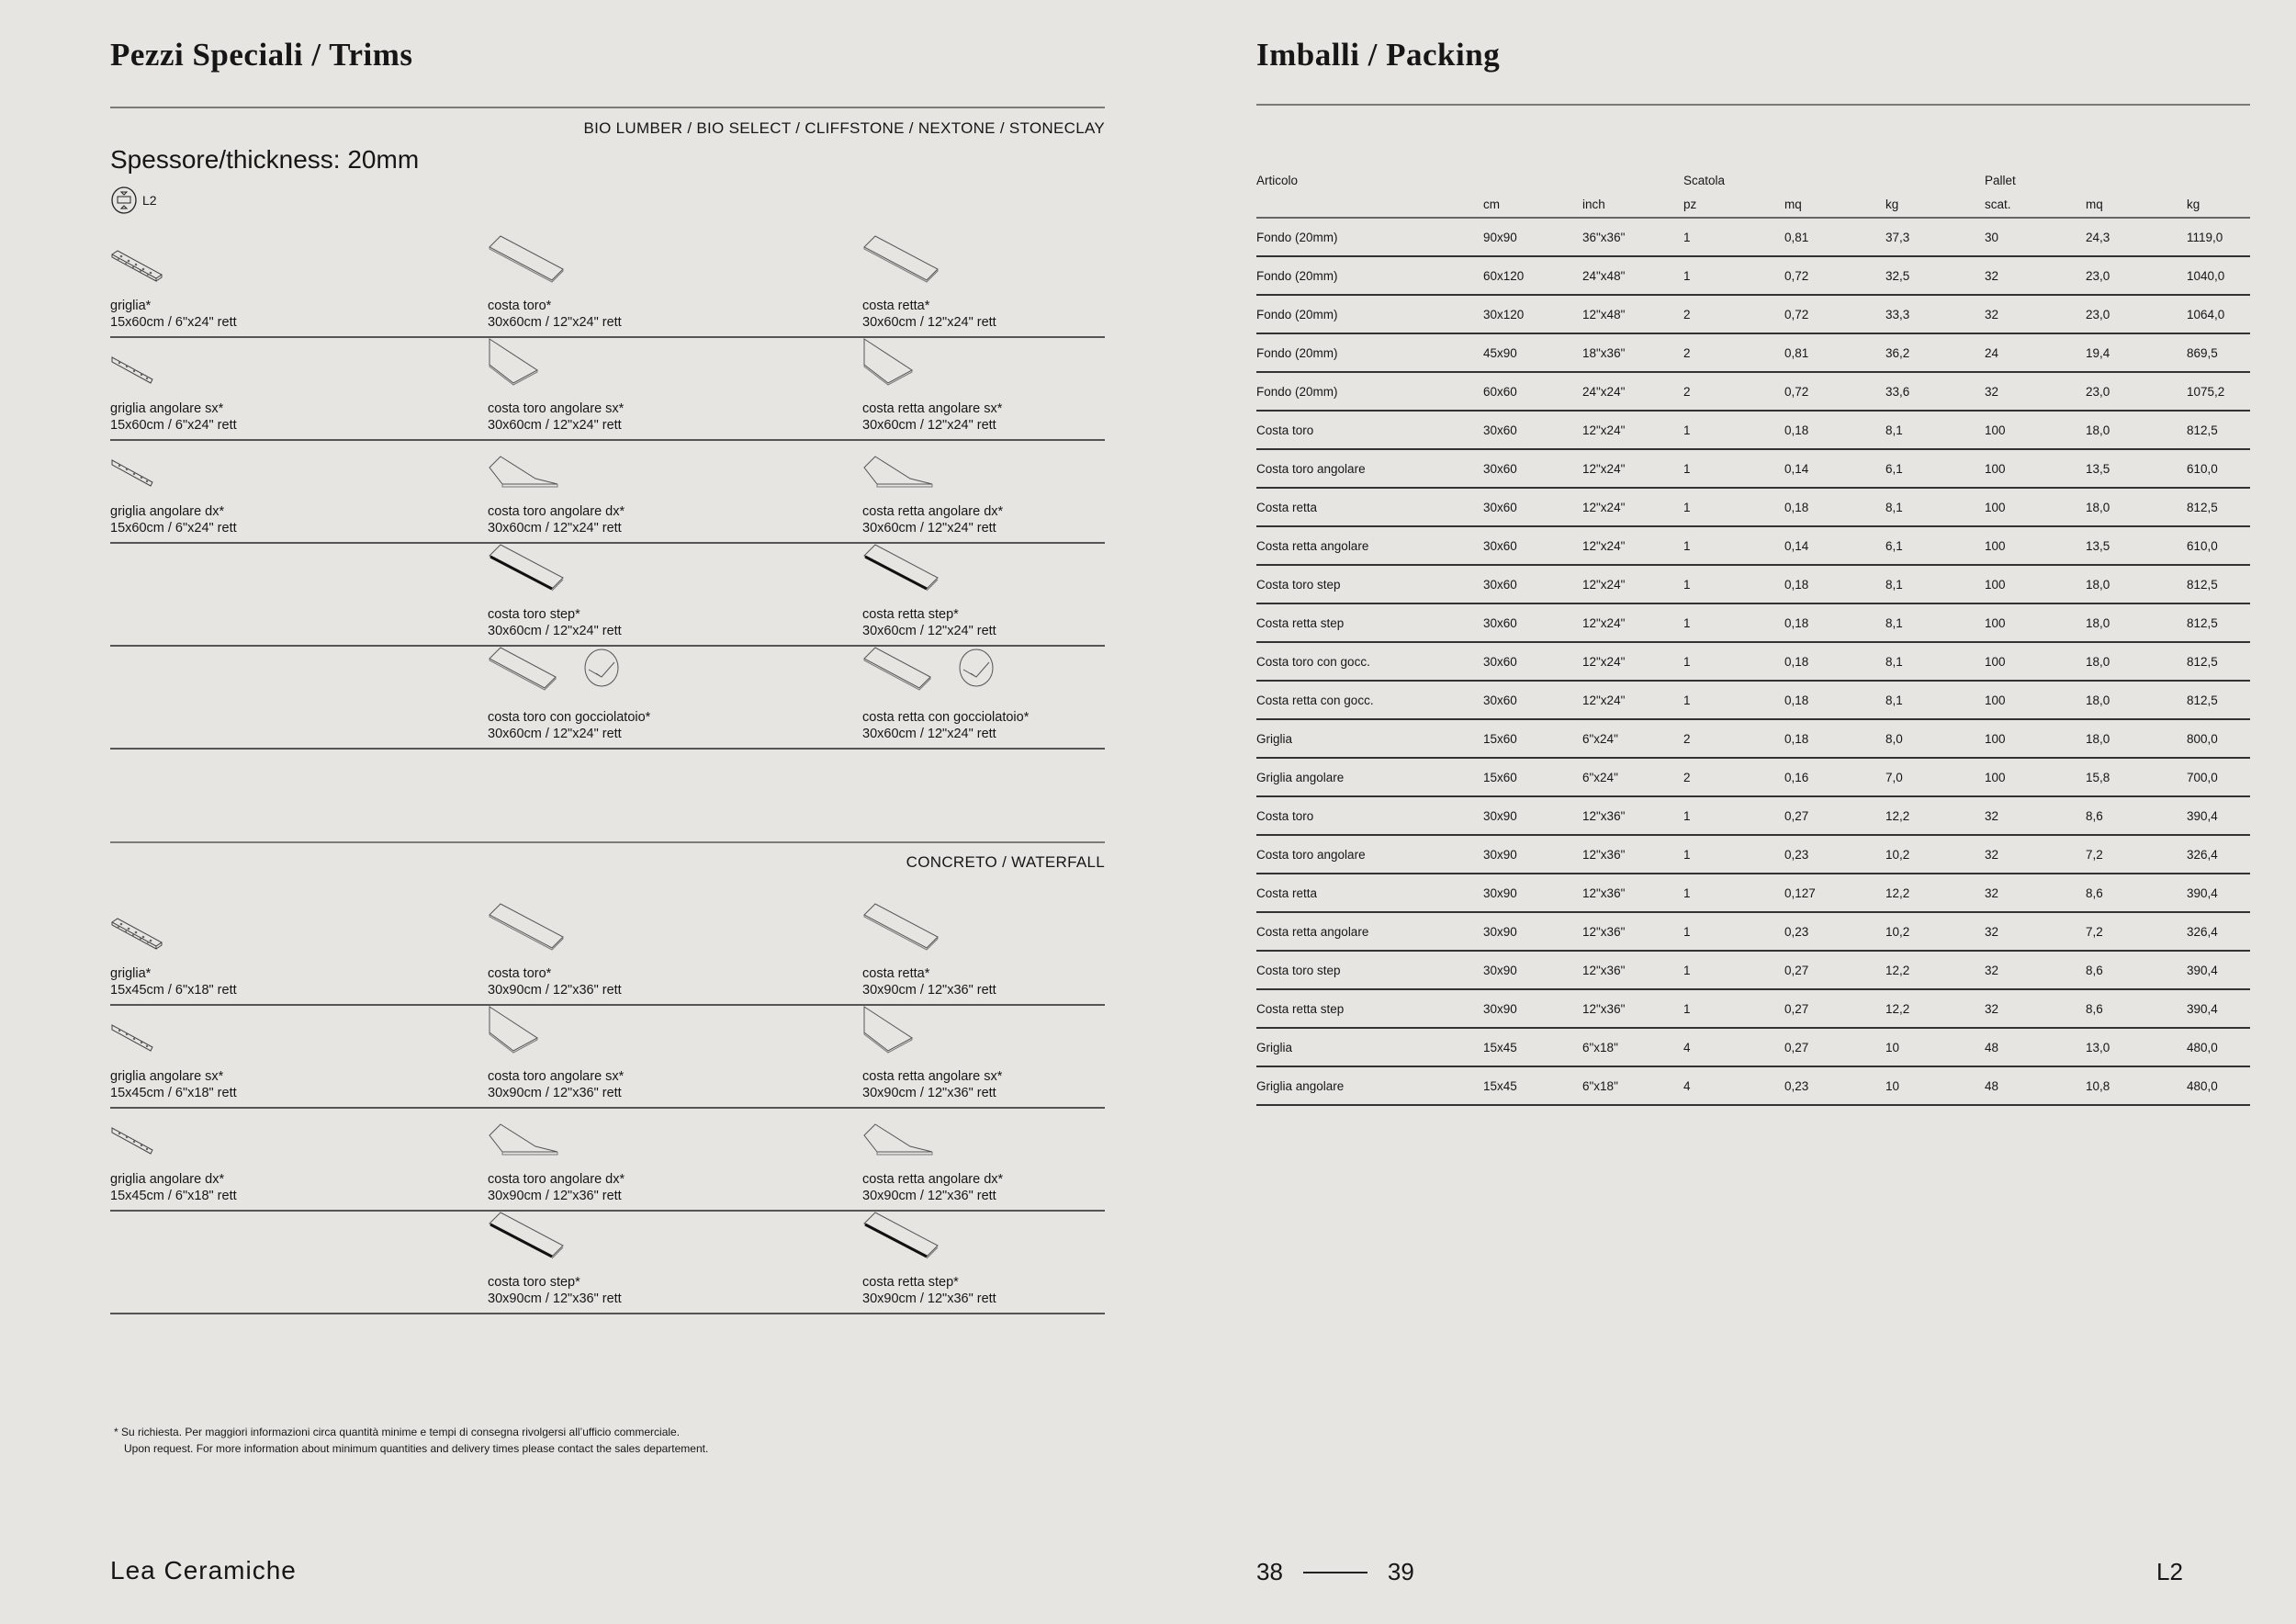  What do you see at coordinates (910, 614) in the screenshot?
I see `trim-name: costa retta step*` at bounding box center [910, 614].